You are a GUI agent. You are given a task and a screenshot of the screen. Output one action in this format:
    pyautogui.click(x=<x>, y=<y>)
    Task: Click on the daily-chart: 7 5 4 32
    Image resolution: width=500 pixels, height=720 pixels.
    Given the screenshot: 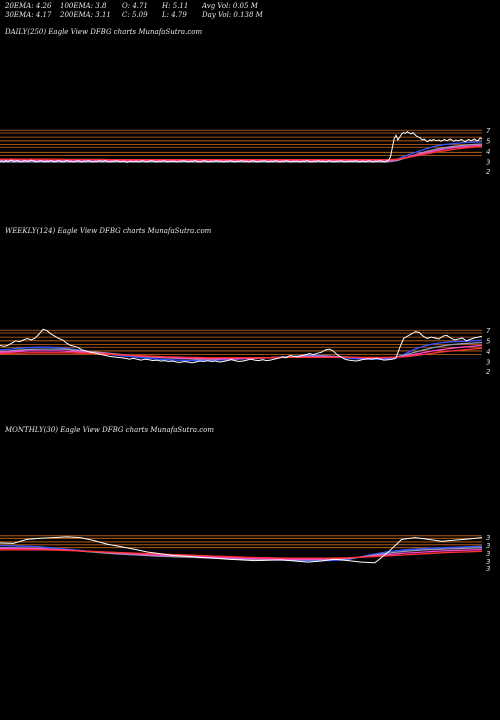 What is the action you would take?
    pyautogui.click(x=245, y=151)
    